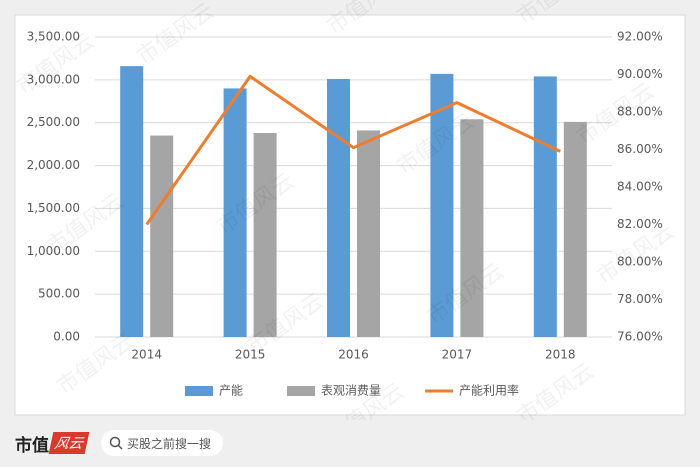 This screenshot has width=700, height=467. Describe the element at coordinates (640, 262) in the screenshot. I see `y2-tick-label: 80.00%` at that location.